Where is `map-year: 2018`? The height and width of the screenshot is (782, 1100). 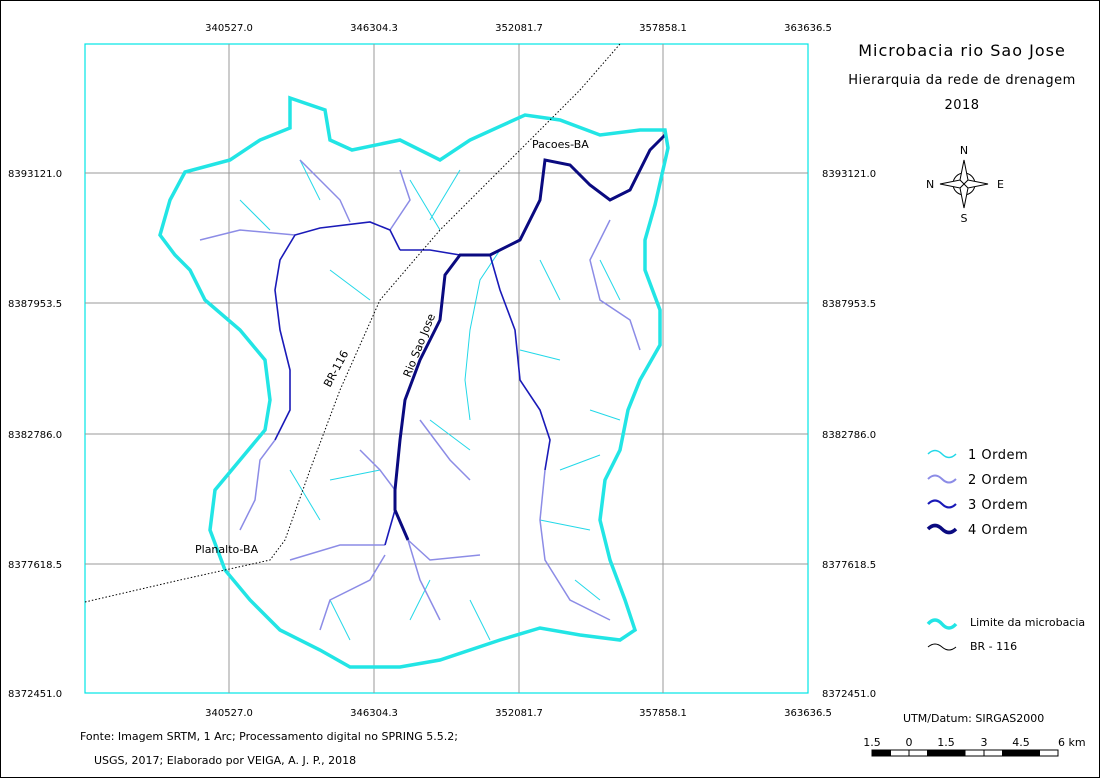 map-year: 2018 is located at coordinates (961, 105).